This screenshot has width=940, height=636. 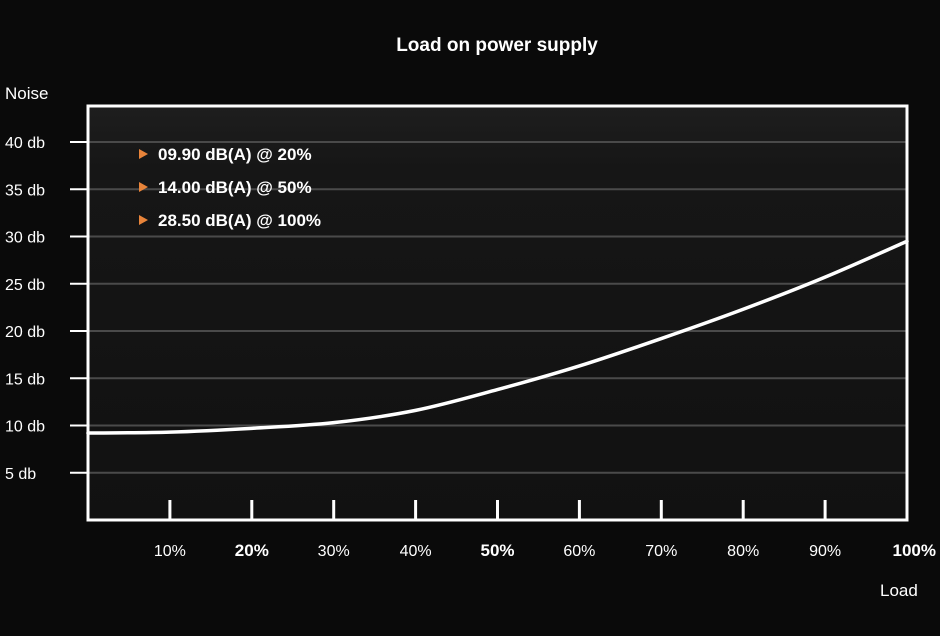 I want to click on x-axis-label: Load, so click(x=899, y=590).